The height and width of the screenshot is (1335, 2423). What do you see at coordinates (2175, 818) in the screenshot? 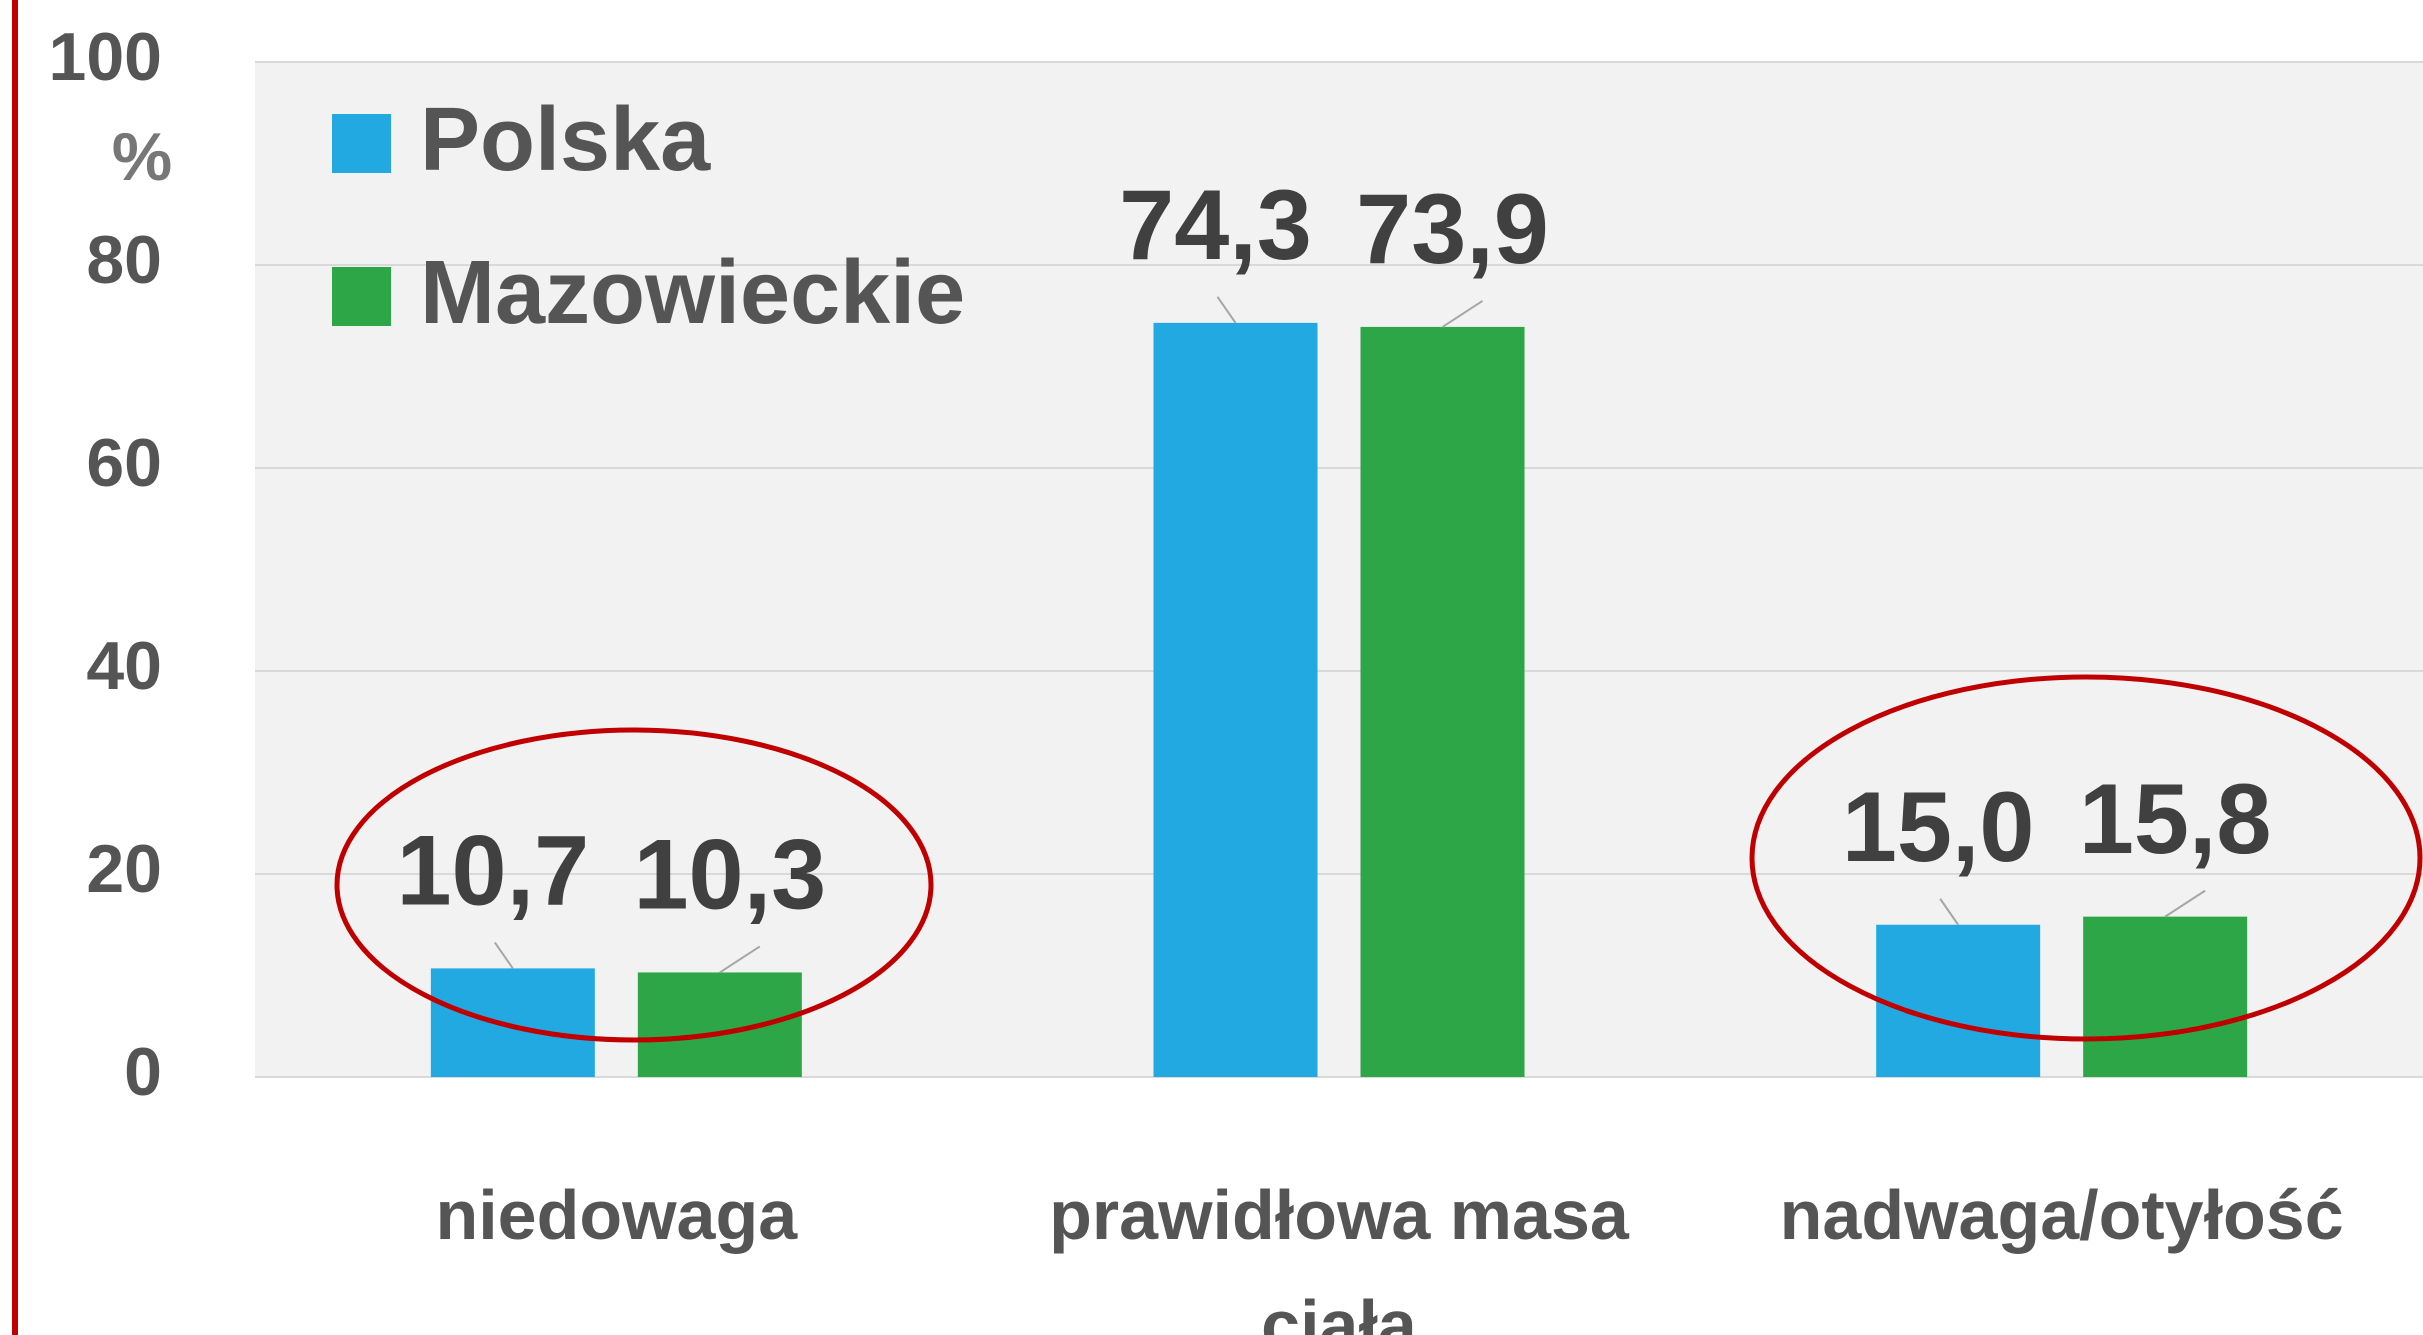
I see `value-label: 15,8` at bounding box center [2175, 818].